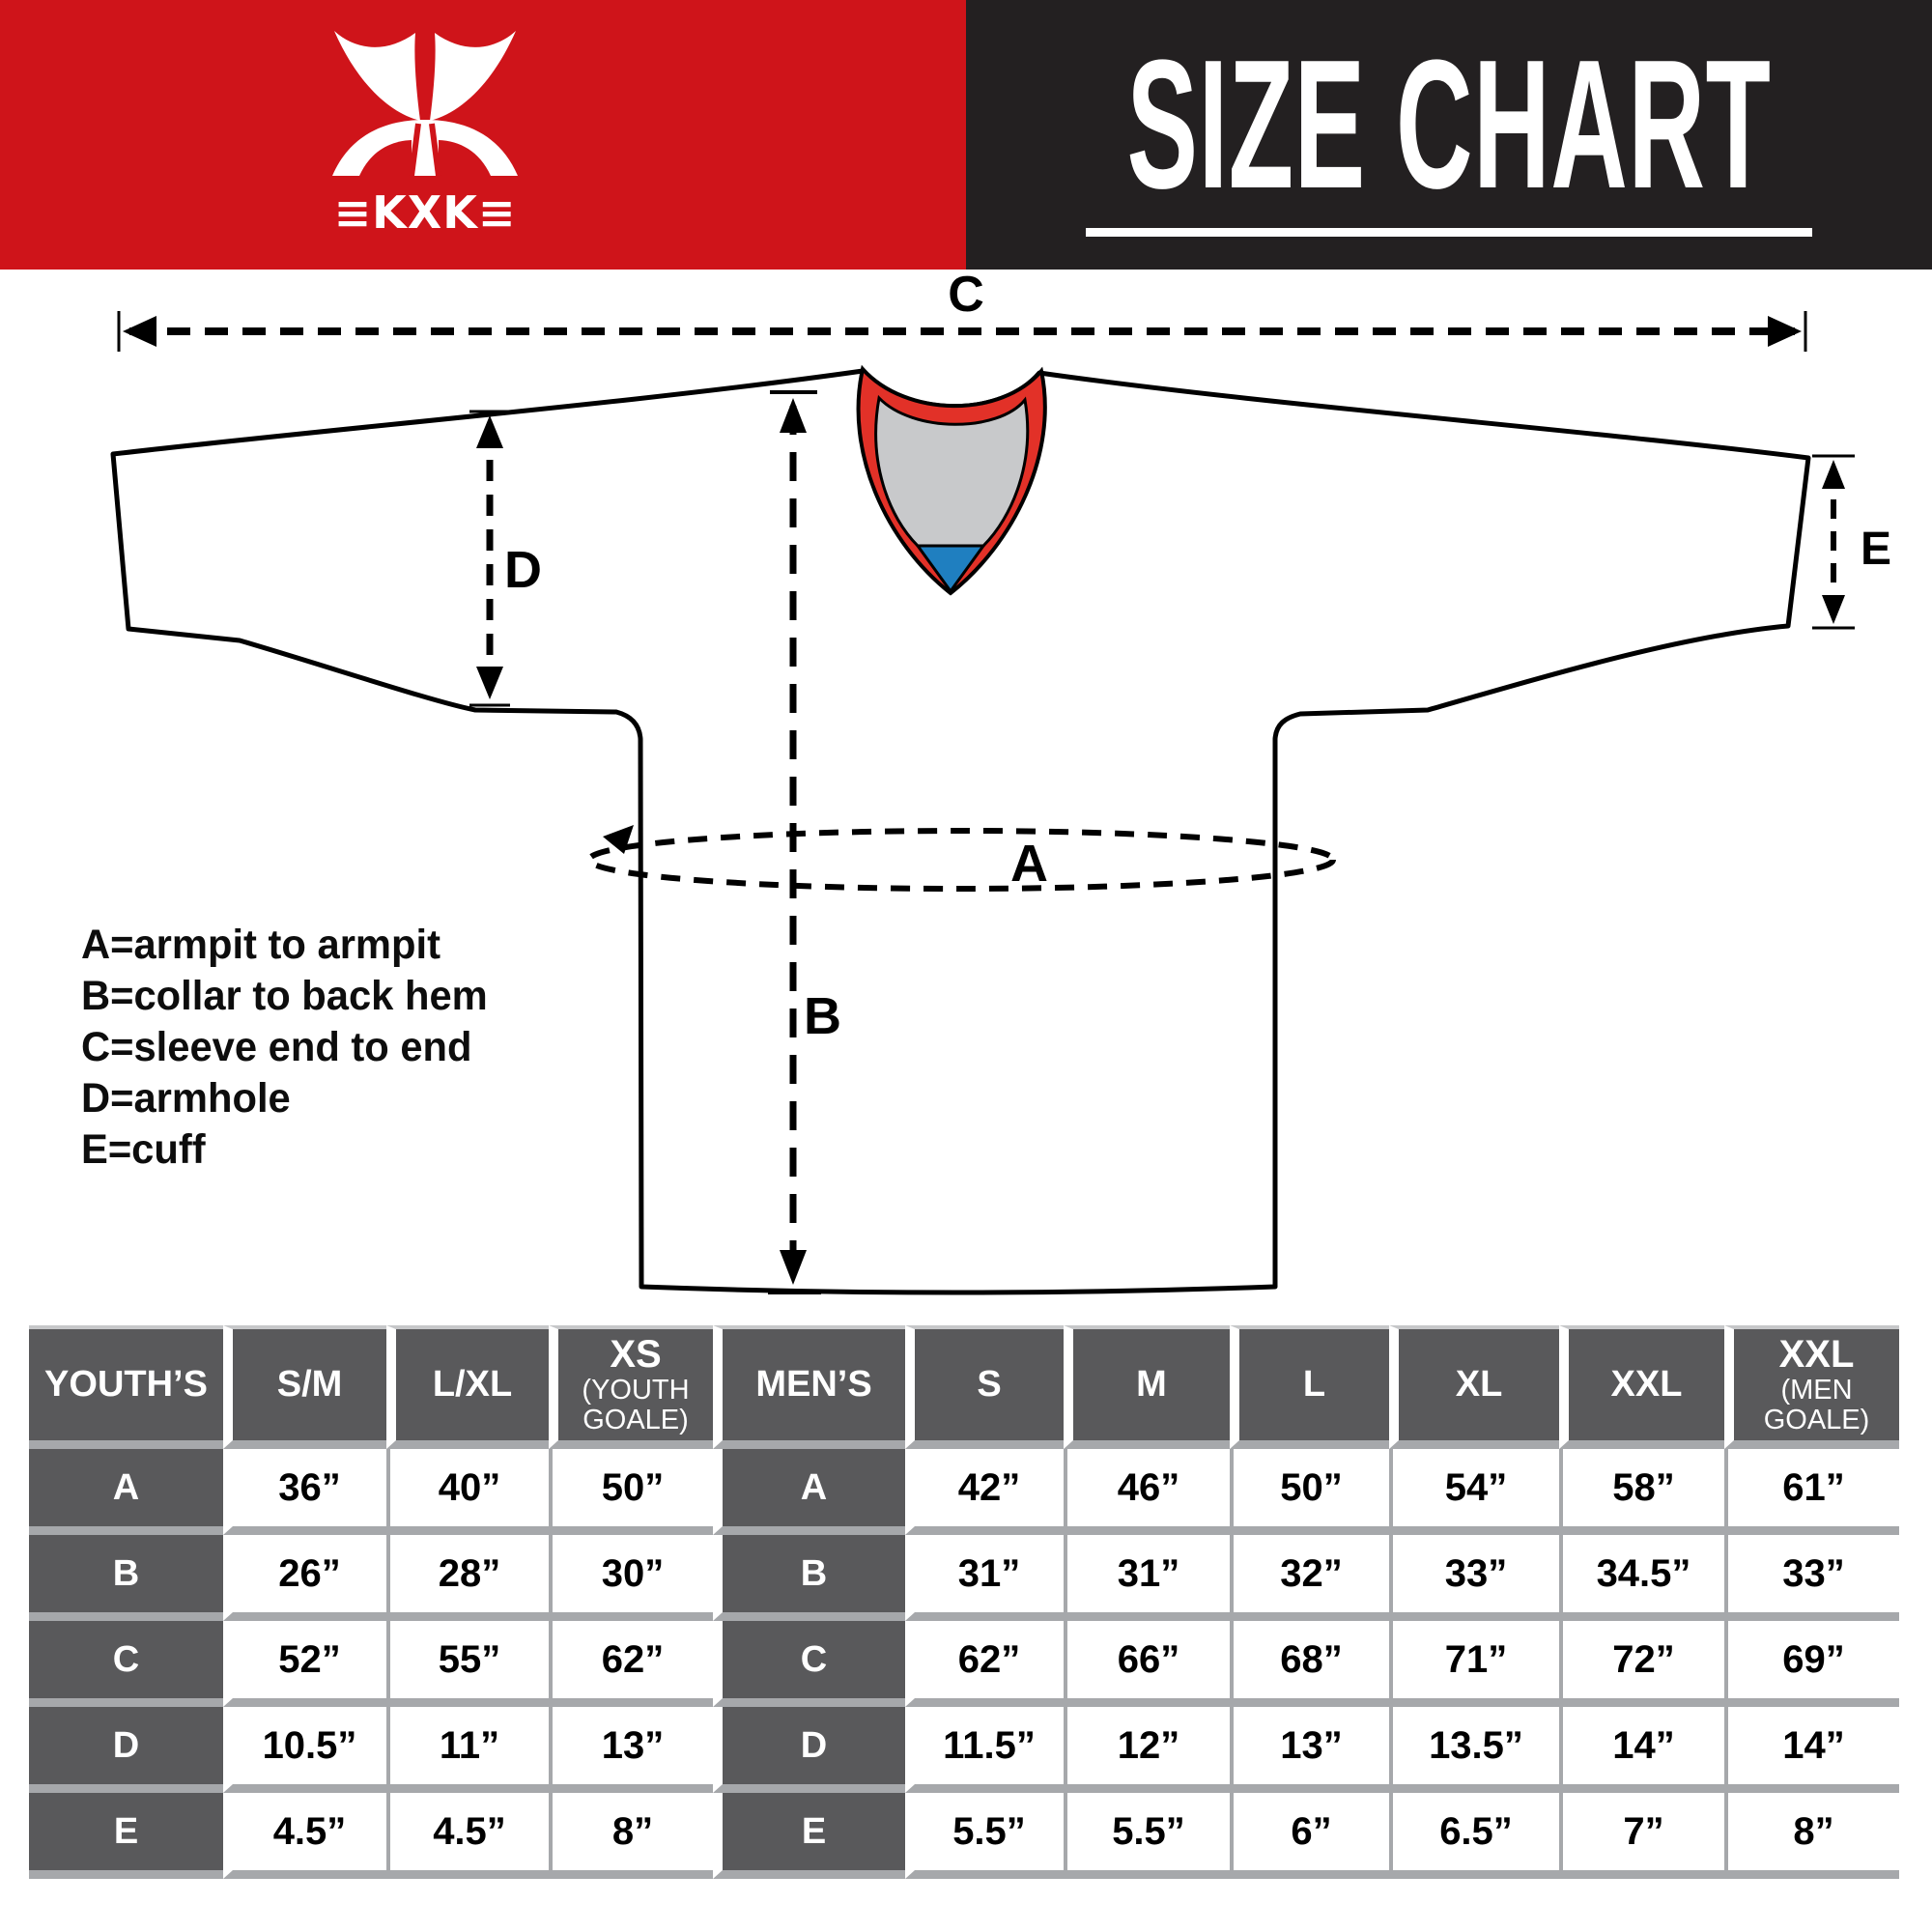 This screenshot has width=1932, height=1932. I want to click on logo-wing-right, so click(473, 76).